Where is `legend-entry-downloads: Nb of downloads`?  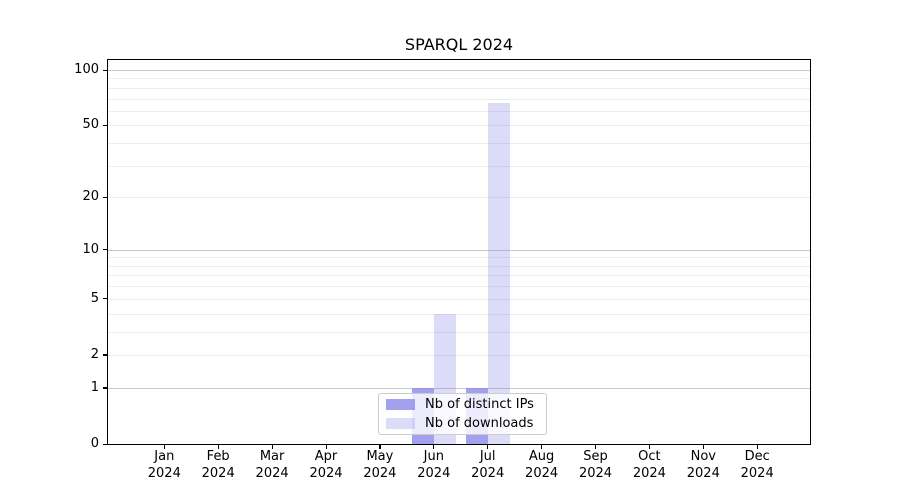 legend-entry-downloads: Nb of downloads is located at coordinates (466, 423).